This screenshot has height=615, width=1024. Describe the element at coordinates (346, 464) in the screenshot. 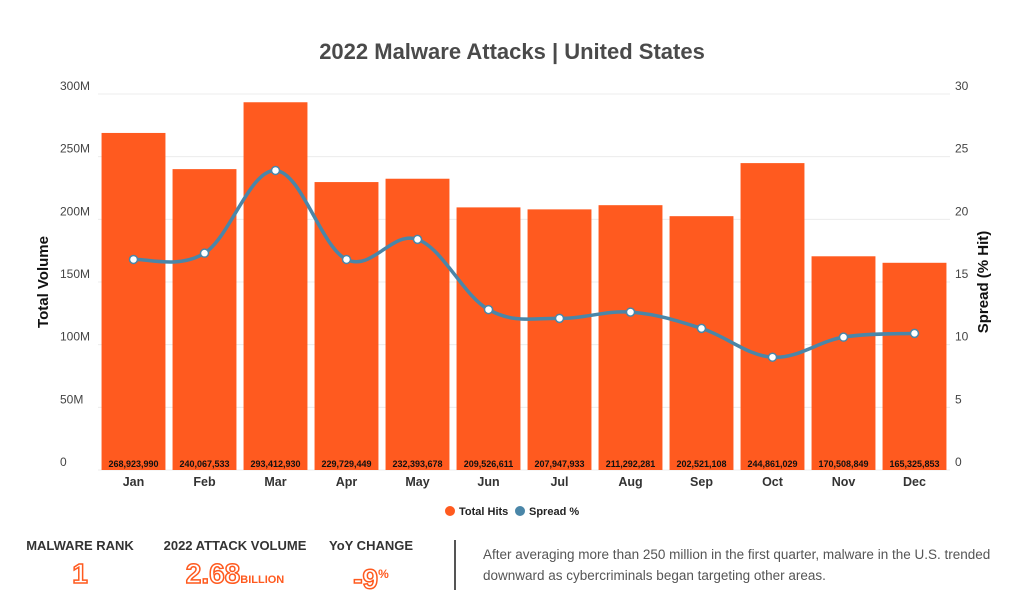

I see `bar-value-label: 229,729,449` at that location.